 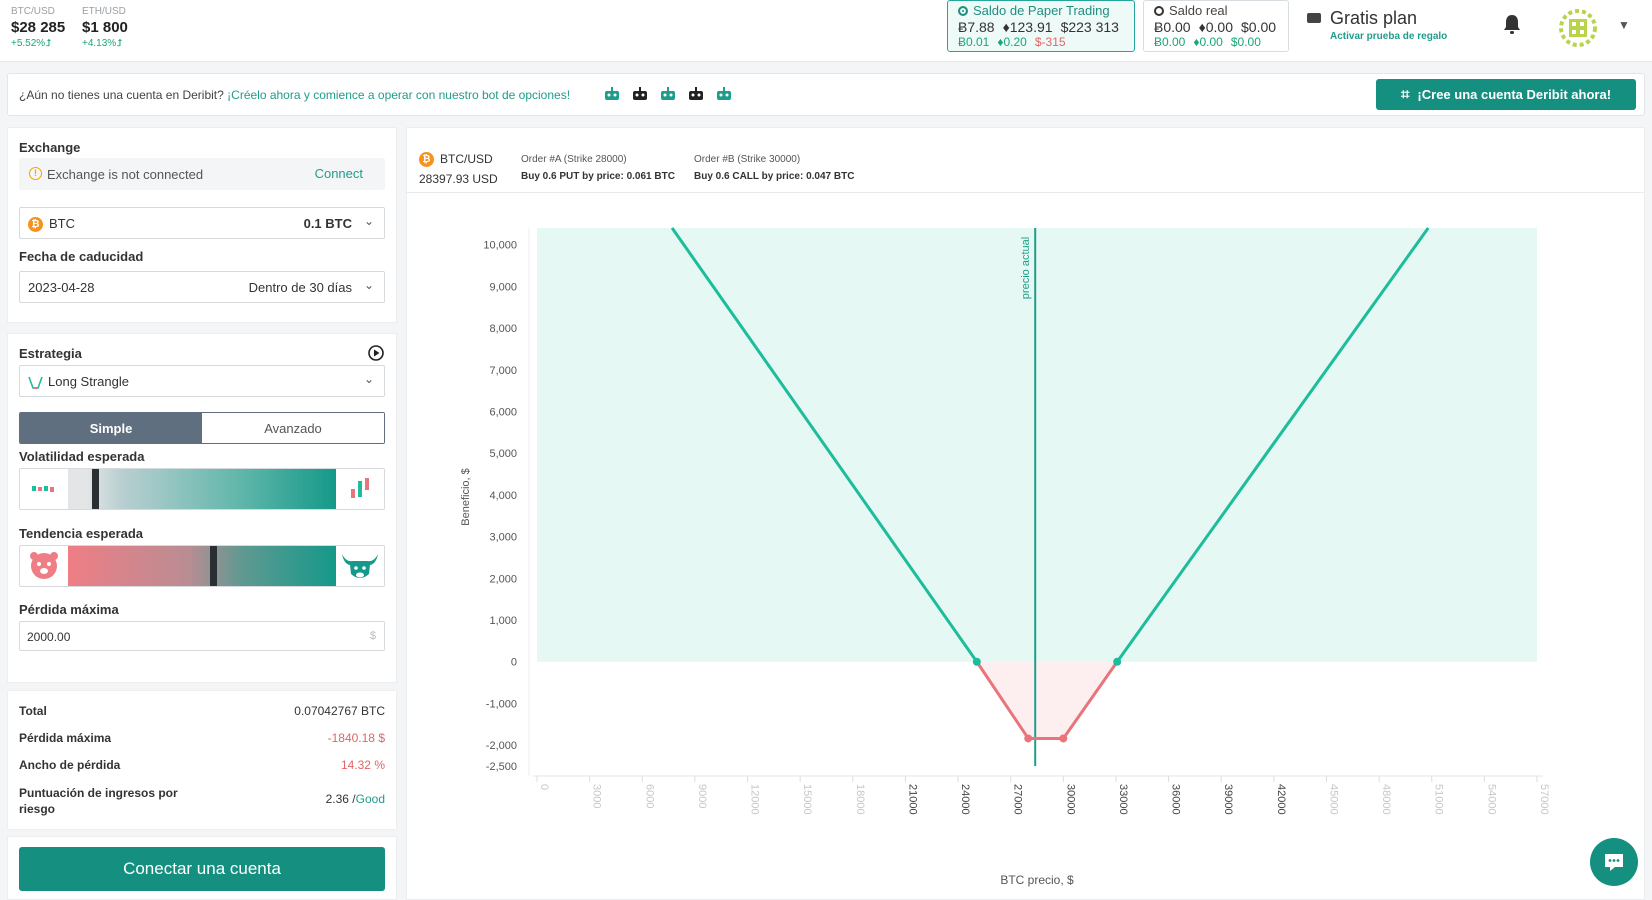 What do you see at coordinates (338, 173) in the screenshot?
I see `connect-link: Connect` at bounding box center [338, 173].